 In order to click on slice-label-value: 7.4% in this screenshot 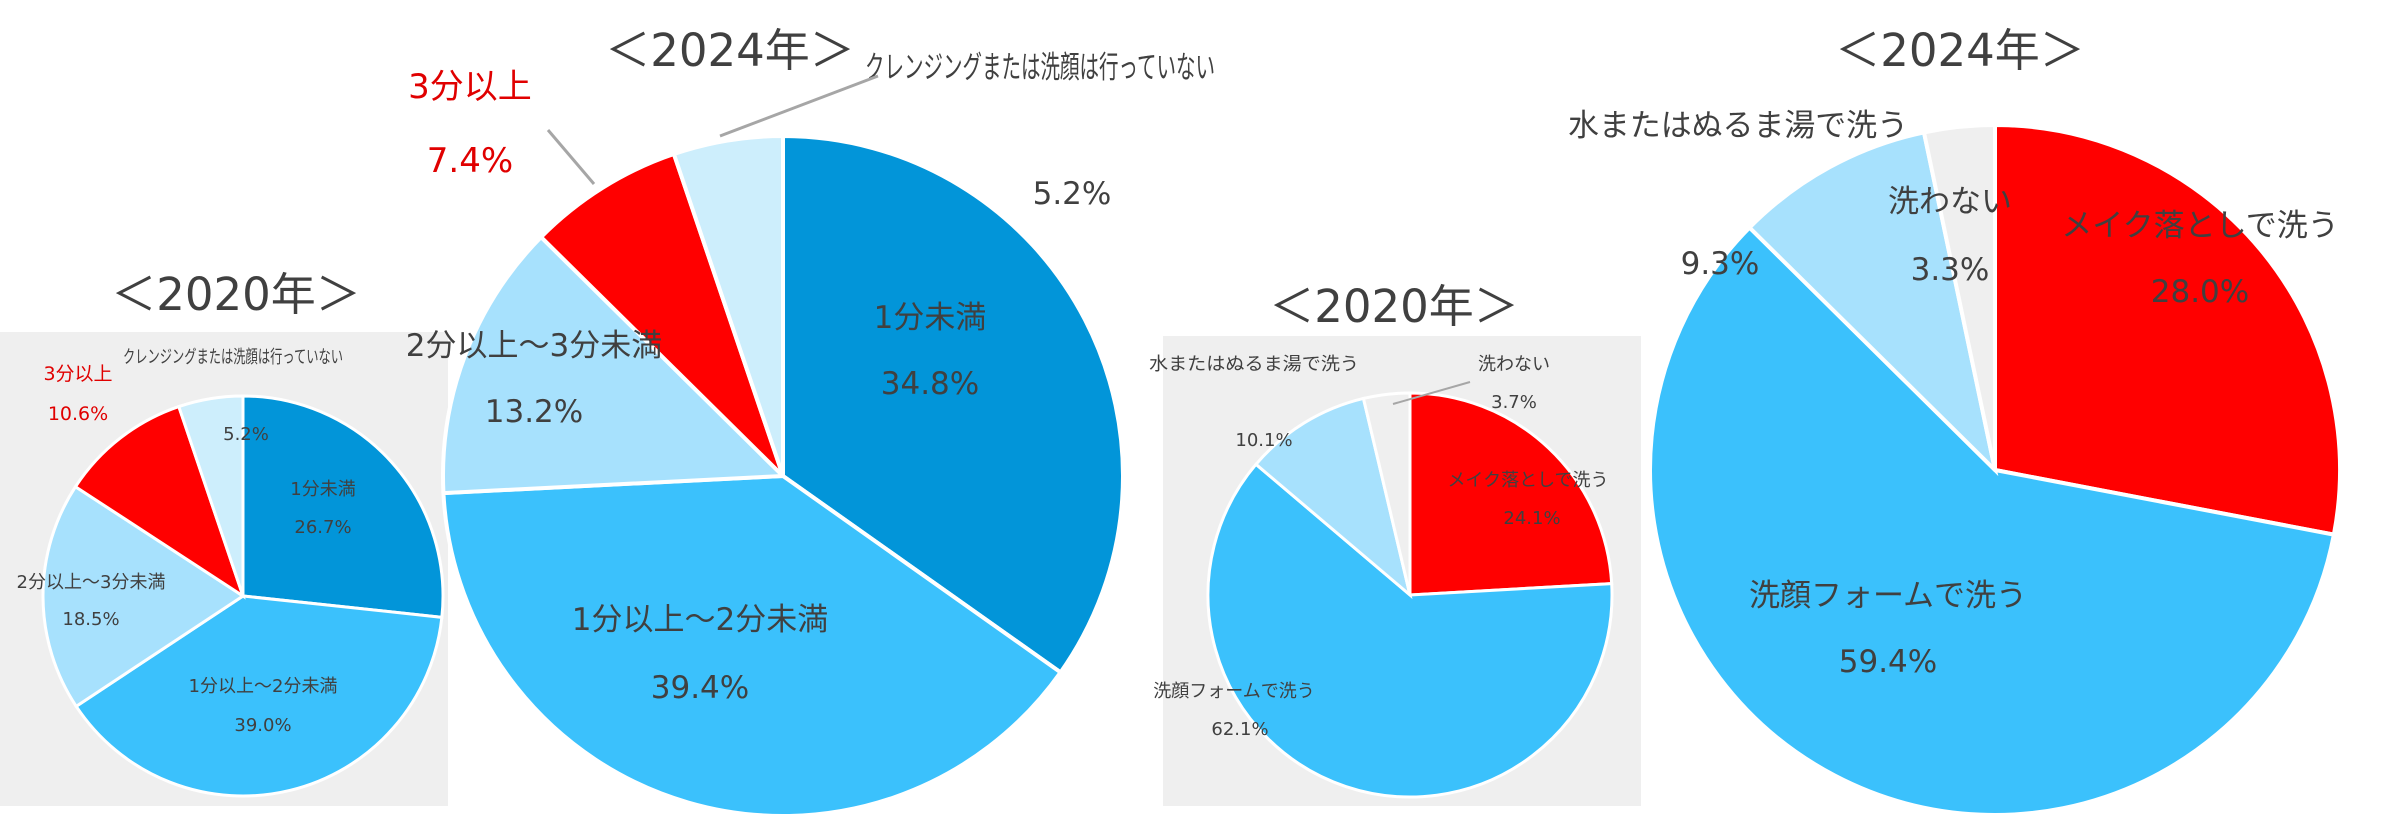, I will do `click(470, 161)`.